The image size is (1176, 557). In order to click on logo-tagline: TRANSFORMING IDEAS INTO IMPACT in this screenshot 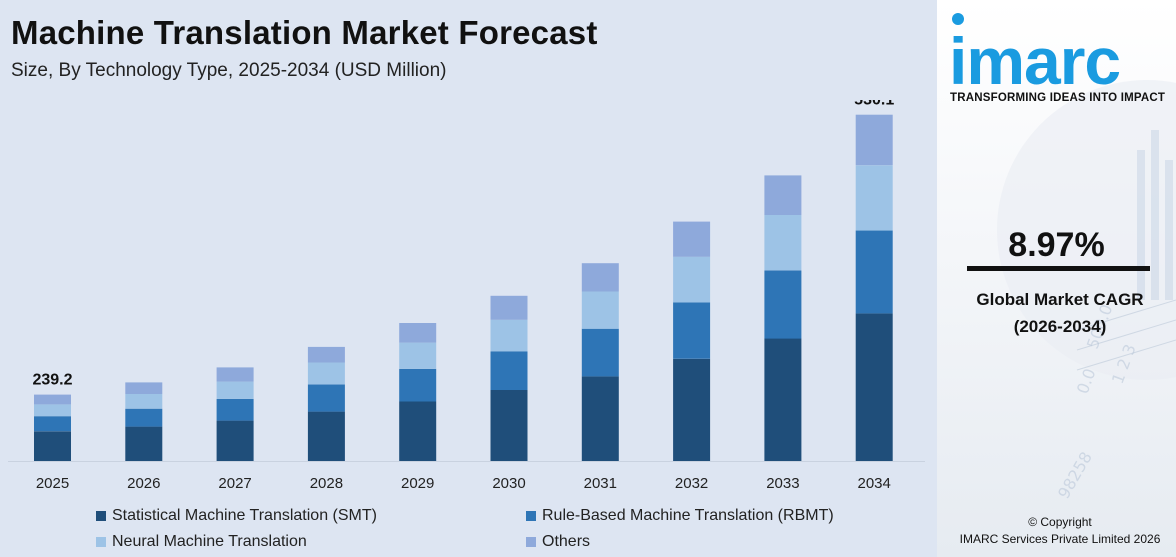, I will do `click(1058, 98)`.